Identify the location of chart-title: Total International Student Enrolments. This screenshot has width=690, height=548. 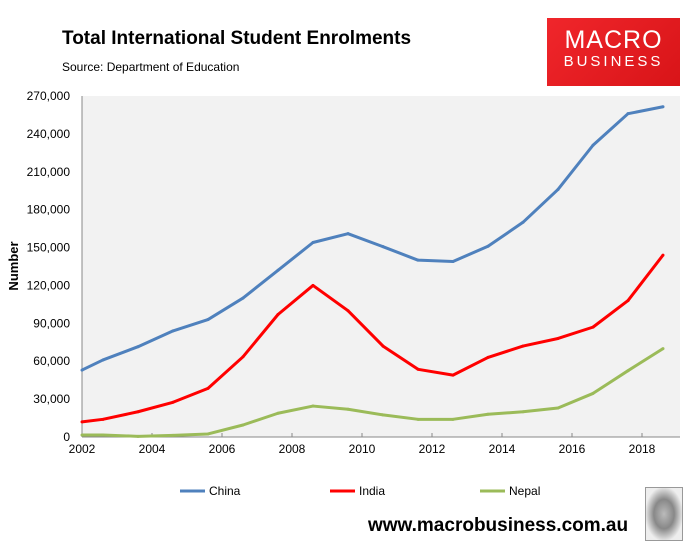
(237, 38).